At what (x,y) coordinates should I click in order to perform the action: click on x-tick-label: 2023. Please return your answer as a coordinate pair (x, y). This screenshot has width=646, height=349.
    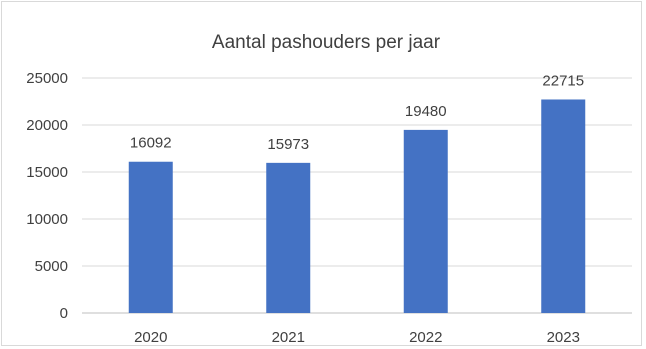
    Looking at the image, I should click on (563, 337).